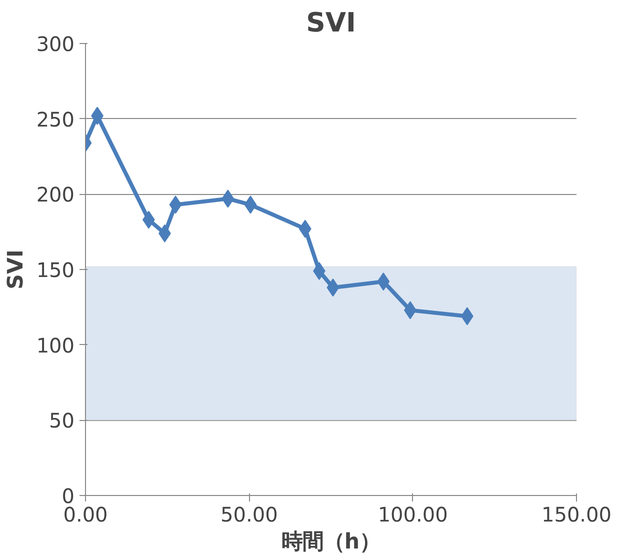 This screenshot has width=636, height=557. Describe the element at coordinates (55, 119) in the screenshot. I see `y-tick-label: 250` at that location.